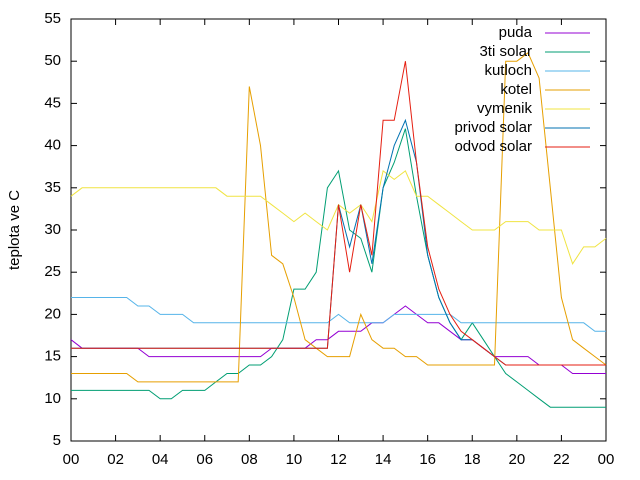 The height and width of the screenshot is (480, 640). What do you see at coordinates (14, 230) in the screenshot?
I see `y-axis-label: teplota ve C` at bounding box center [14, 230].